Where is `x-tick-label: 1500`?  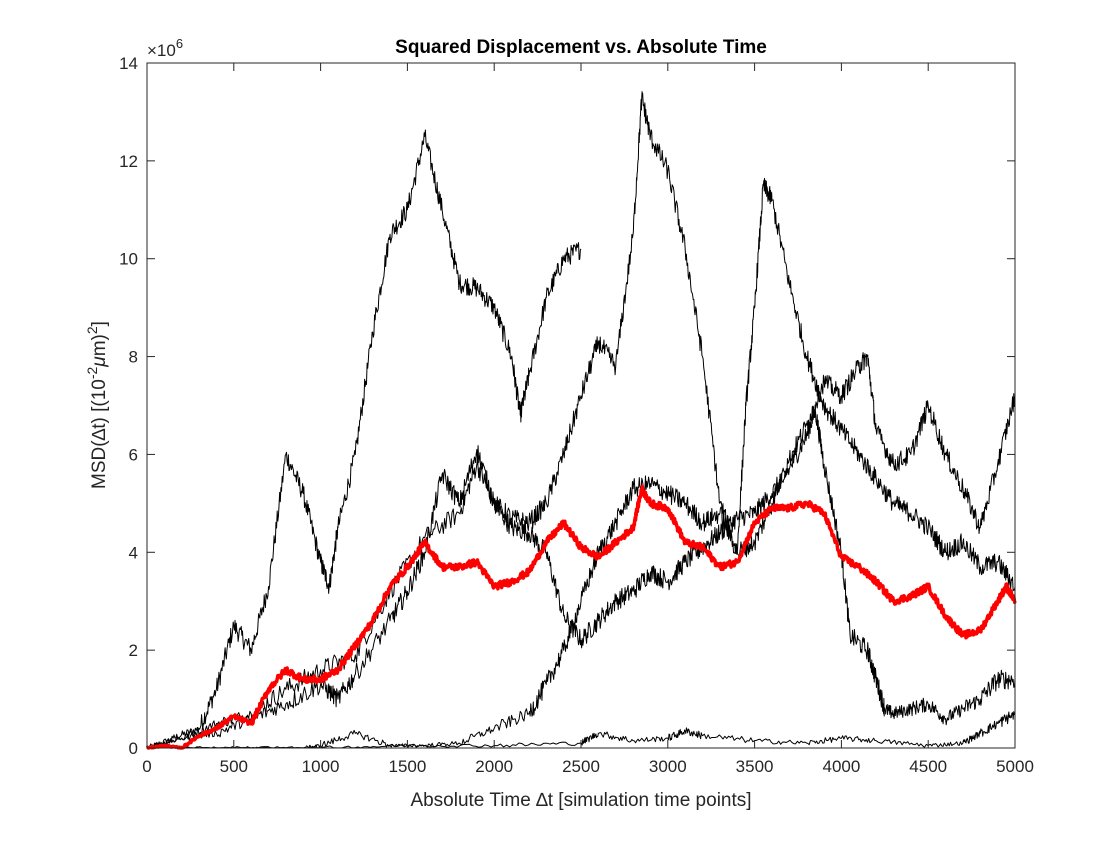
x-tick-label: 1500 is located at coordinates (407, 766).